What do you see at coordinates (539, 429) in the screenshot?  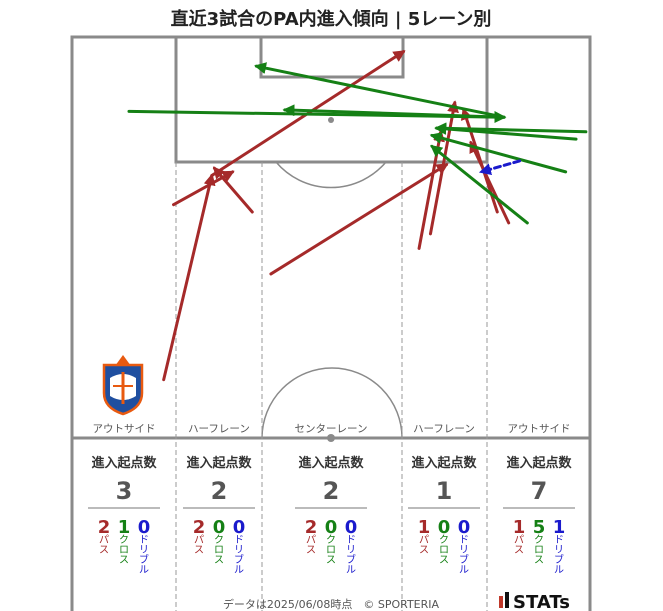 I see `lane-label-5: アウトサイド` at bounding box center [539, 429].